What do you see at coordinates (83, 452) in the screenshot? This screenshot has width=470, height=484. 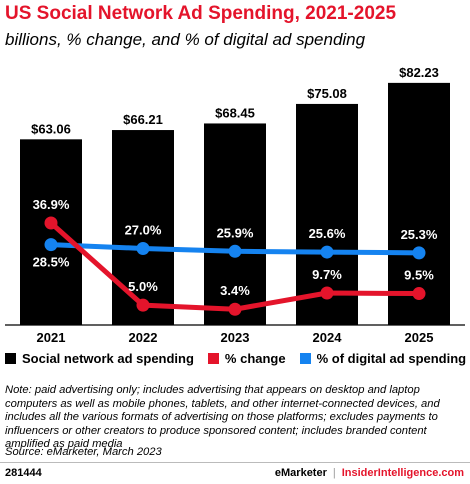 I see `source-line: Source: eMarketer, March 2023` at bounding box center [83, 452].